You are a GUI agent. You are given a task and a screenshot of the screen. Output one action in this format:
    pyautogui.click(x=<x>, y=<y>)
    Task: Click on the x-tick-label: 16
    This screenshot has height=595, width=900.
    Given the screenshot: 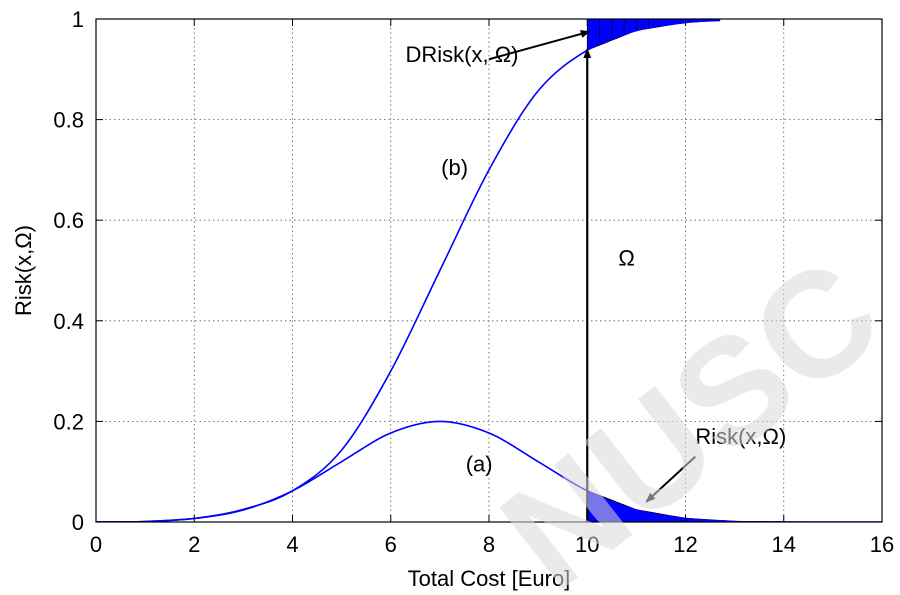 What is the action you would take?
    pyautogui.click(x=882, y=544)
    